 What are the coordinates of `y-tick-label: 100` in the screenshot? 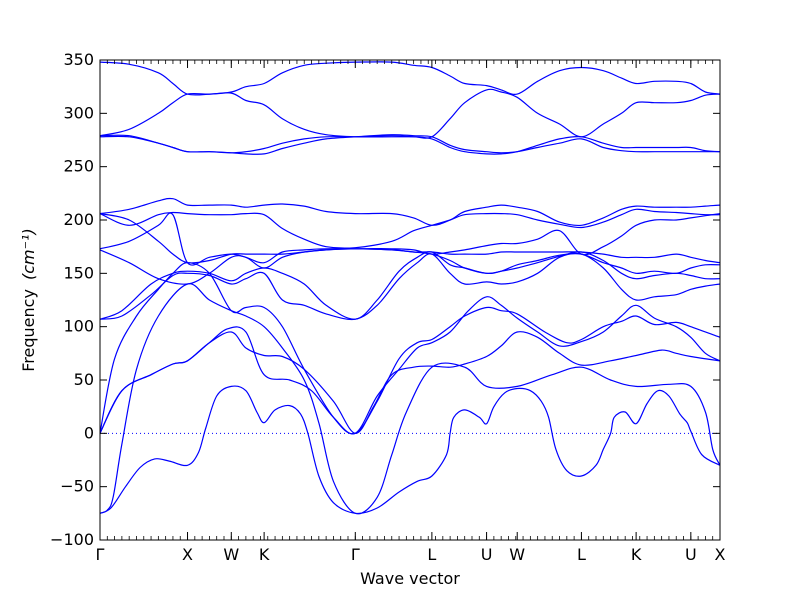 It's located at (78, 326).